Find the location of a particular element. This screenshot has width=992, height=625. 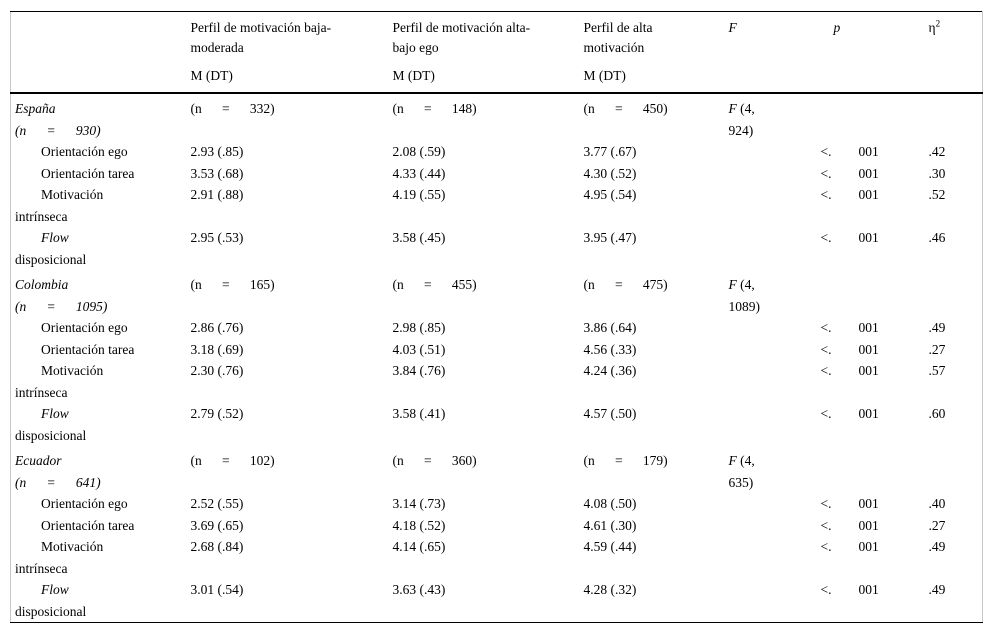

mean-sd-cell: 2.52 (.55) is located at coordinates (217, 503).